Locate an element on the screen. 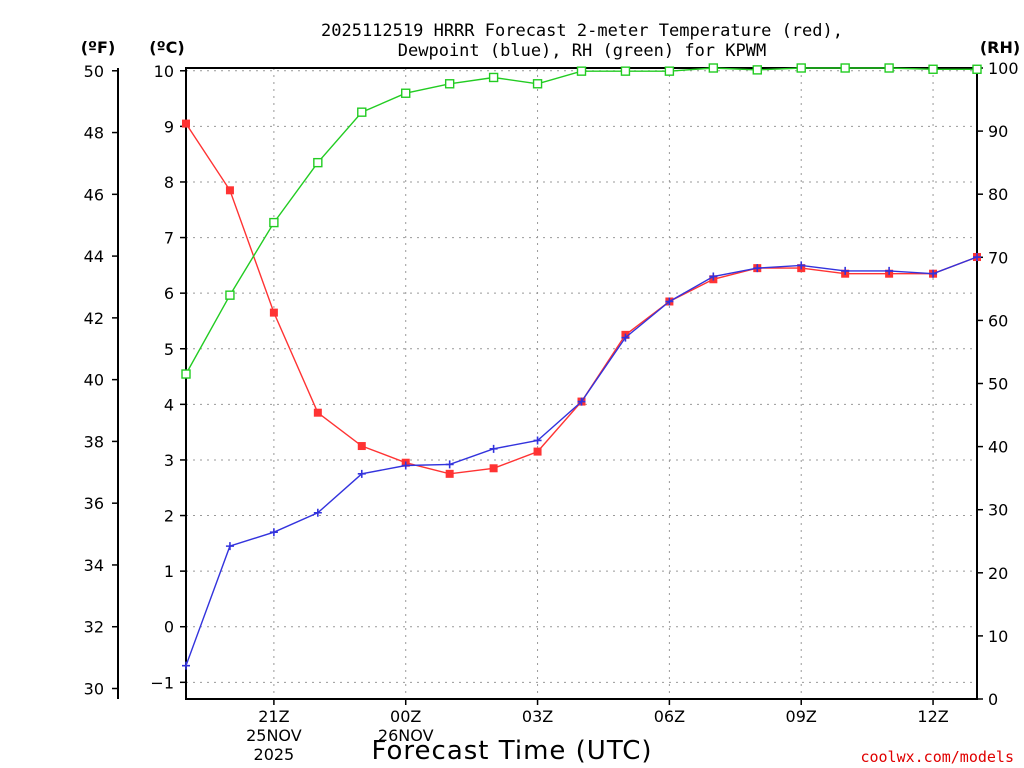  x-tick-label: 21Z is located at coordinates (273, 716).